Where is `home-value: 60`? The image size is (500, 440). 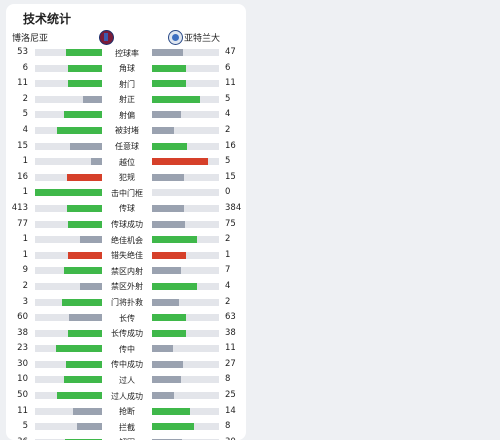 home-value: 60 is located at coordinates (22, 317).